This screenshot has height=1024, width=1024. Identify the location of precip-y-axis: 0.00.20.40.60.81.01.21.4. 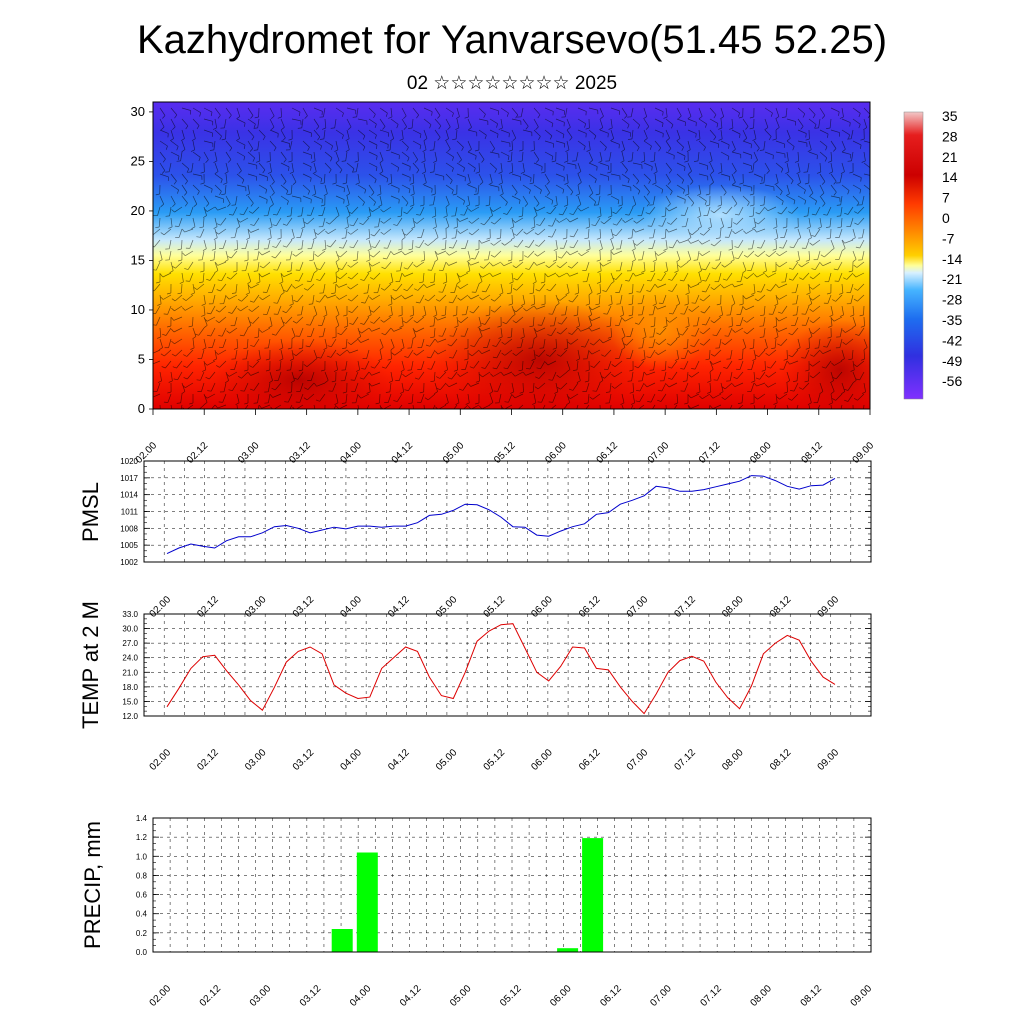
(503, 885).